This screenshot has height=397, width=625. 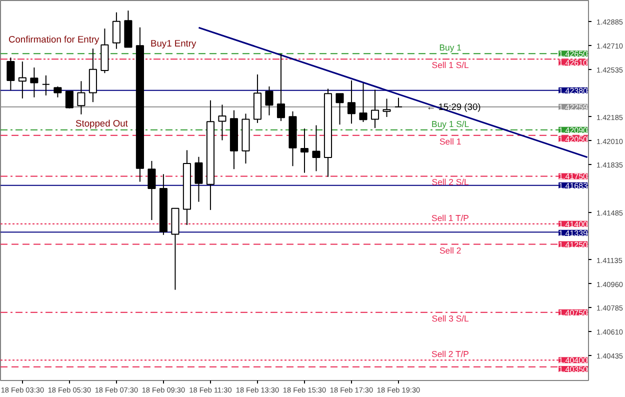 I want to click on ref-line-label: Sell 2, so click(x=450, y=250).